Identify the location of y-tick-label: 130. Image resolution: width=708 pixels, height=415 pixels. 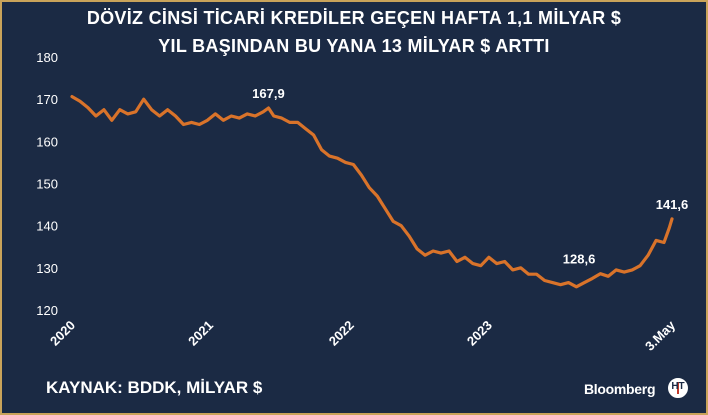
(47, 268).